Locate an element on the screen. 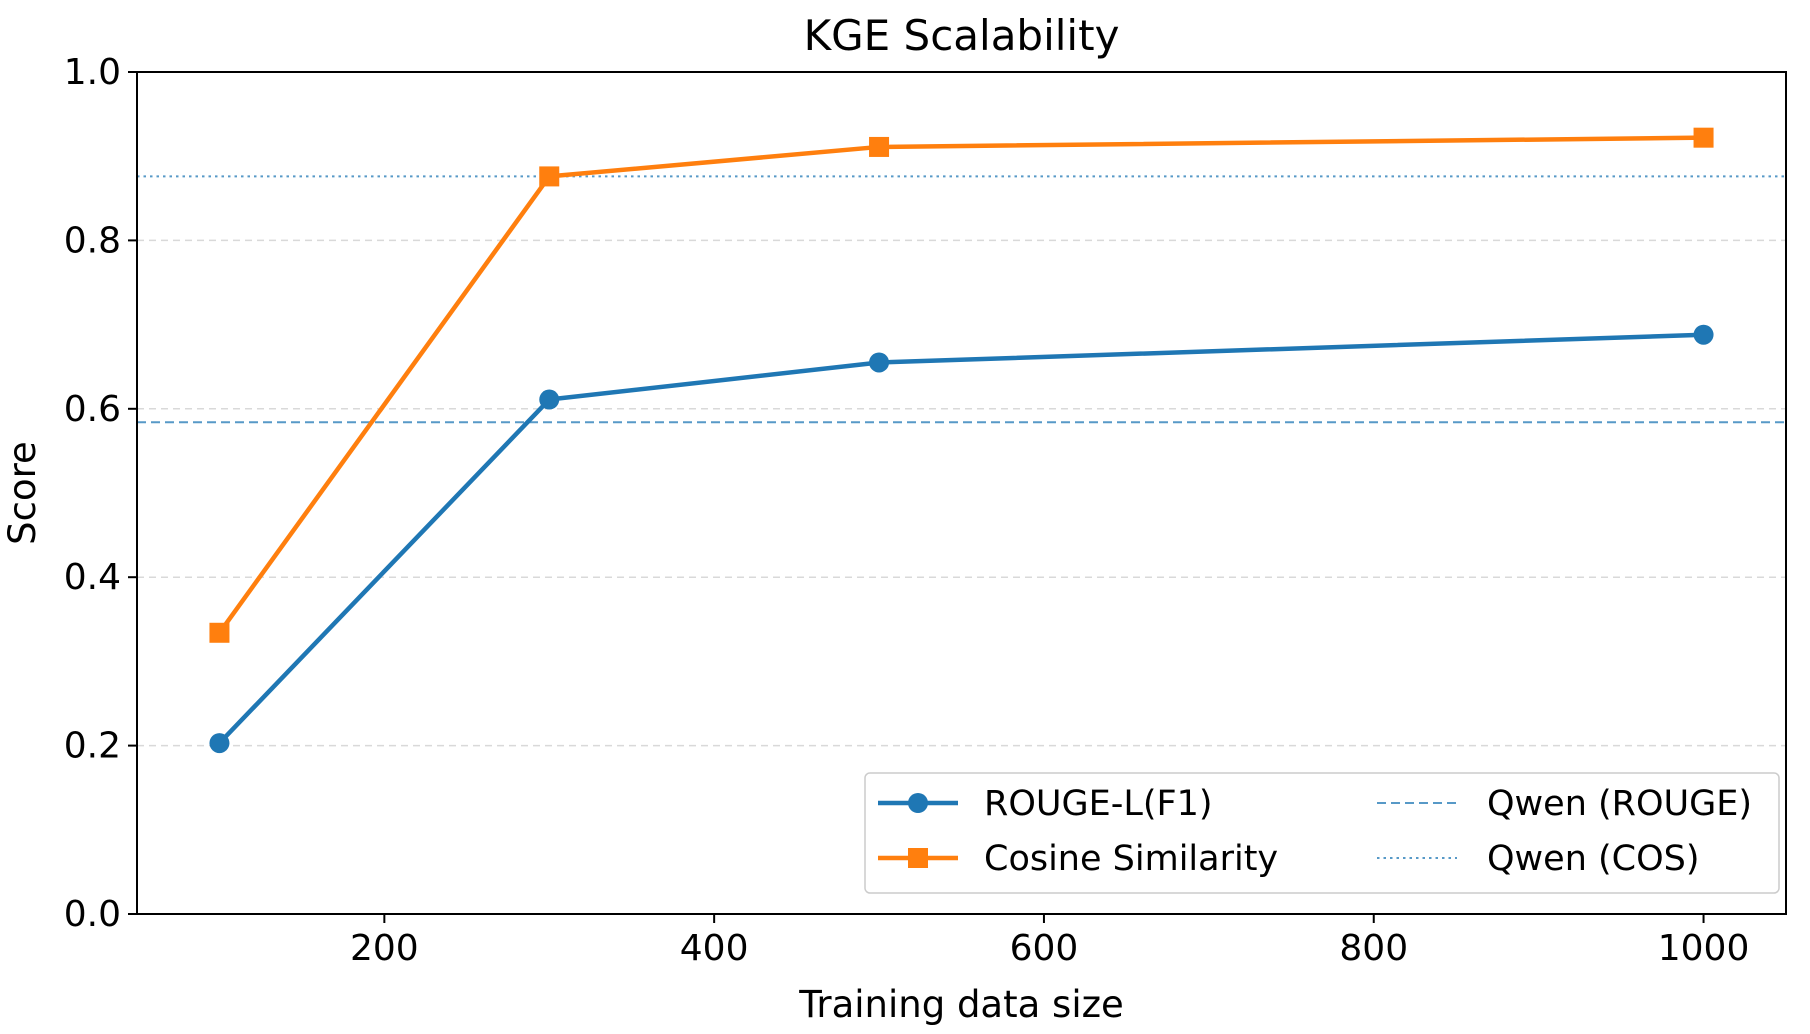 This screenshot has width=1810, height=1034. legend-label: Qwen (COS) is located at coordinates (1593, 859).